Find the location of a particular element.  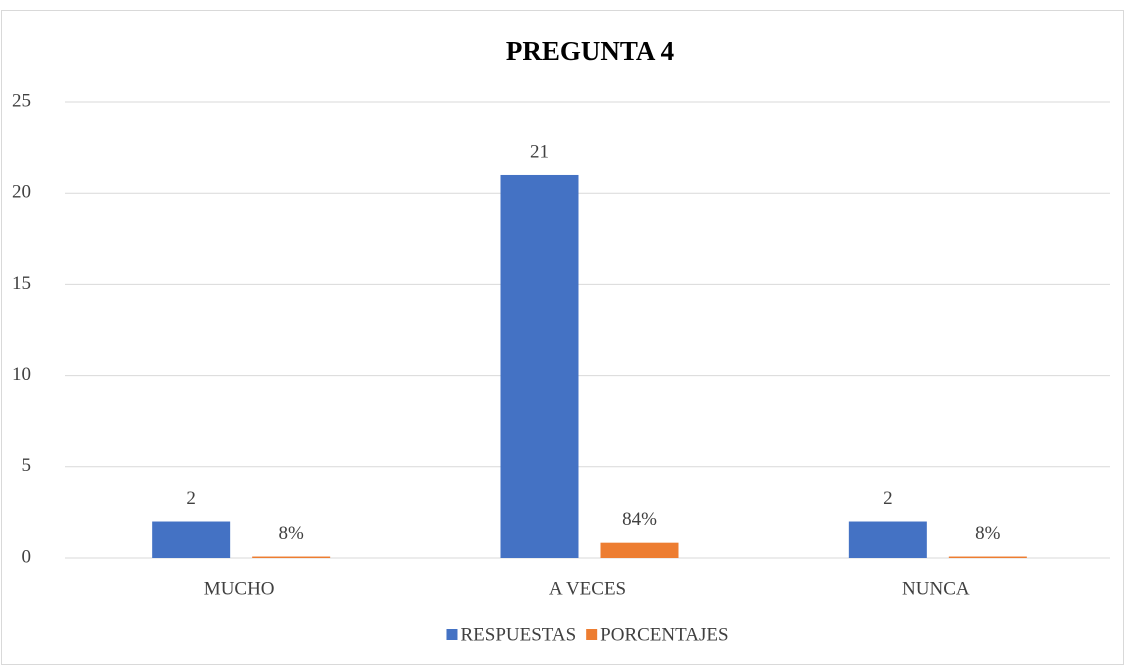

chart-title: PREGUNTA 4 is located at coordinates (590, 51).